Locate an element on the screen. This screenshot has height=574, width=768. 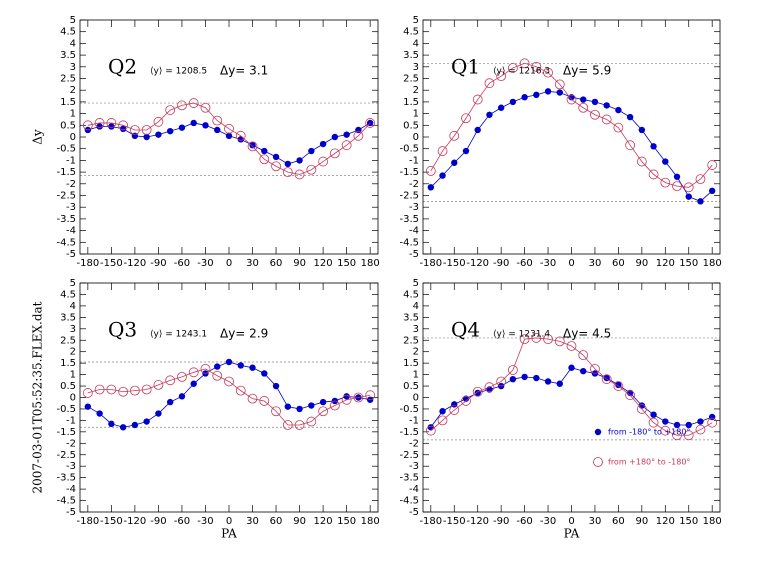
y-tick-label: -2.5 is located at coordinates (409, 455).